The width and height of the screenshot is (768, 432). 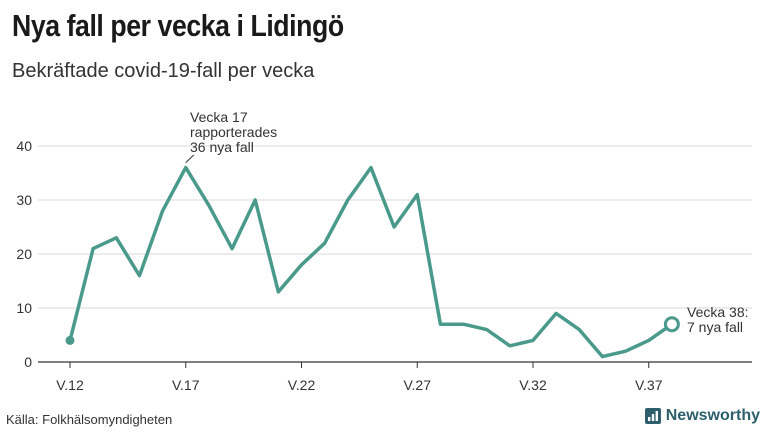 What do you see at coordinates (186, 385) in the screenshot?
I see `x-tick-label: V.17` at bounding box center [186, 385].